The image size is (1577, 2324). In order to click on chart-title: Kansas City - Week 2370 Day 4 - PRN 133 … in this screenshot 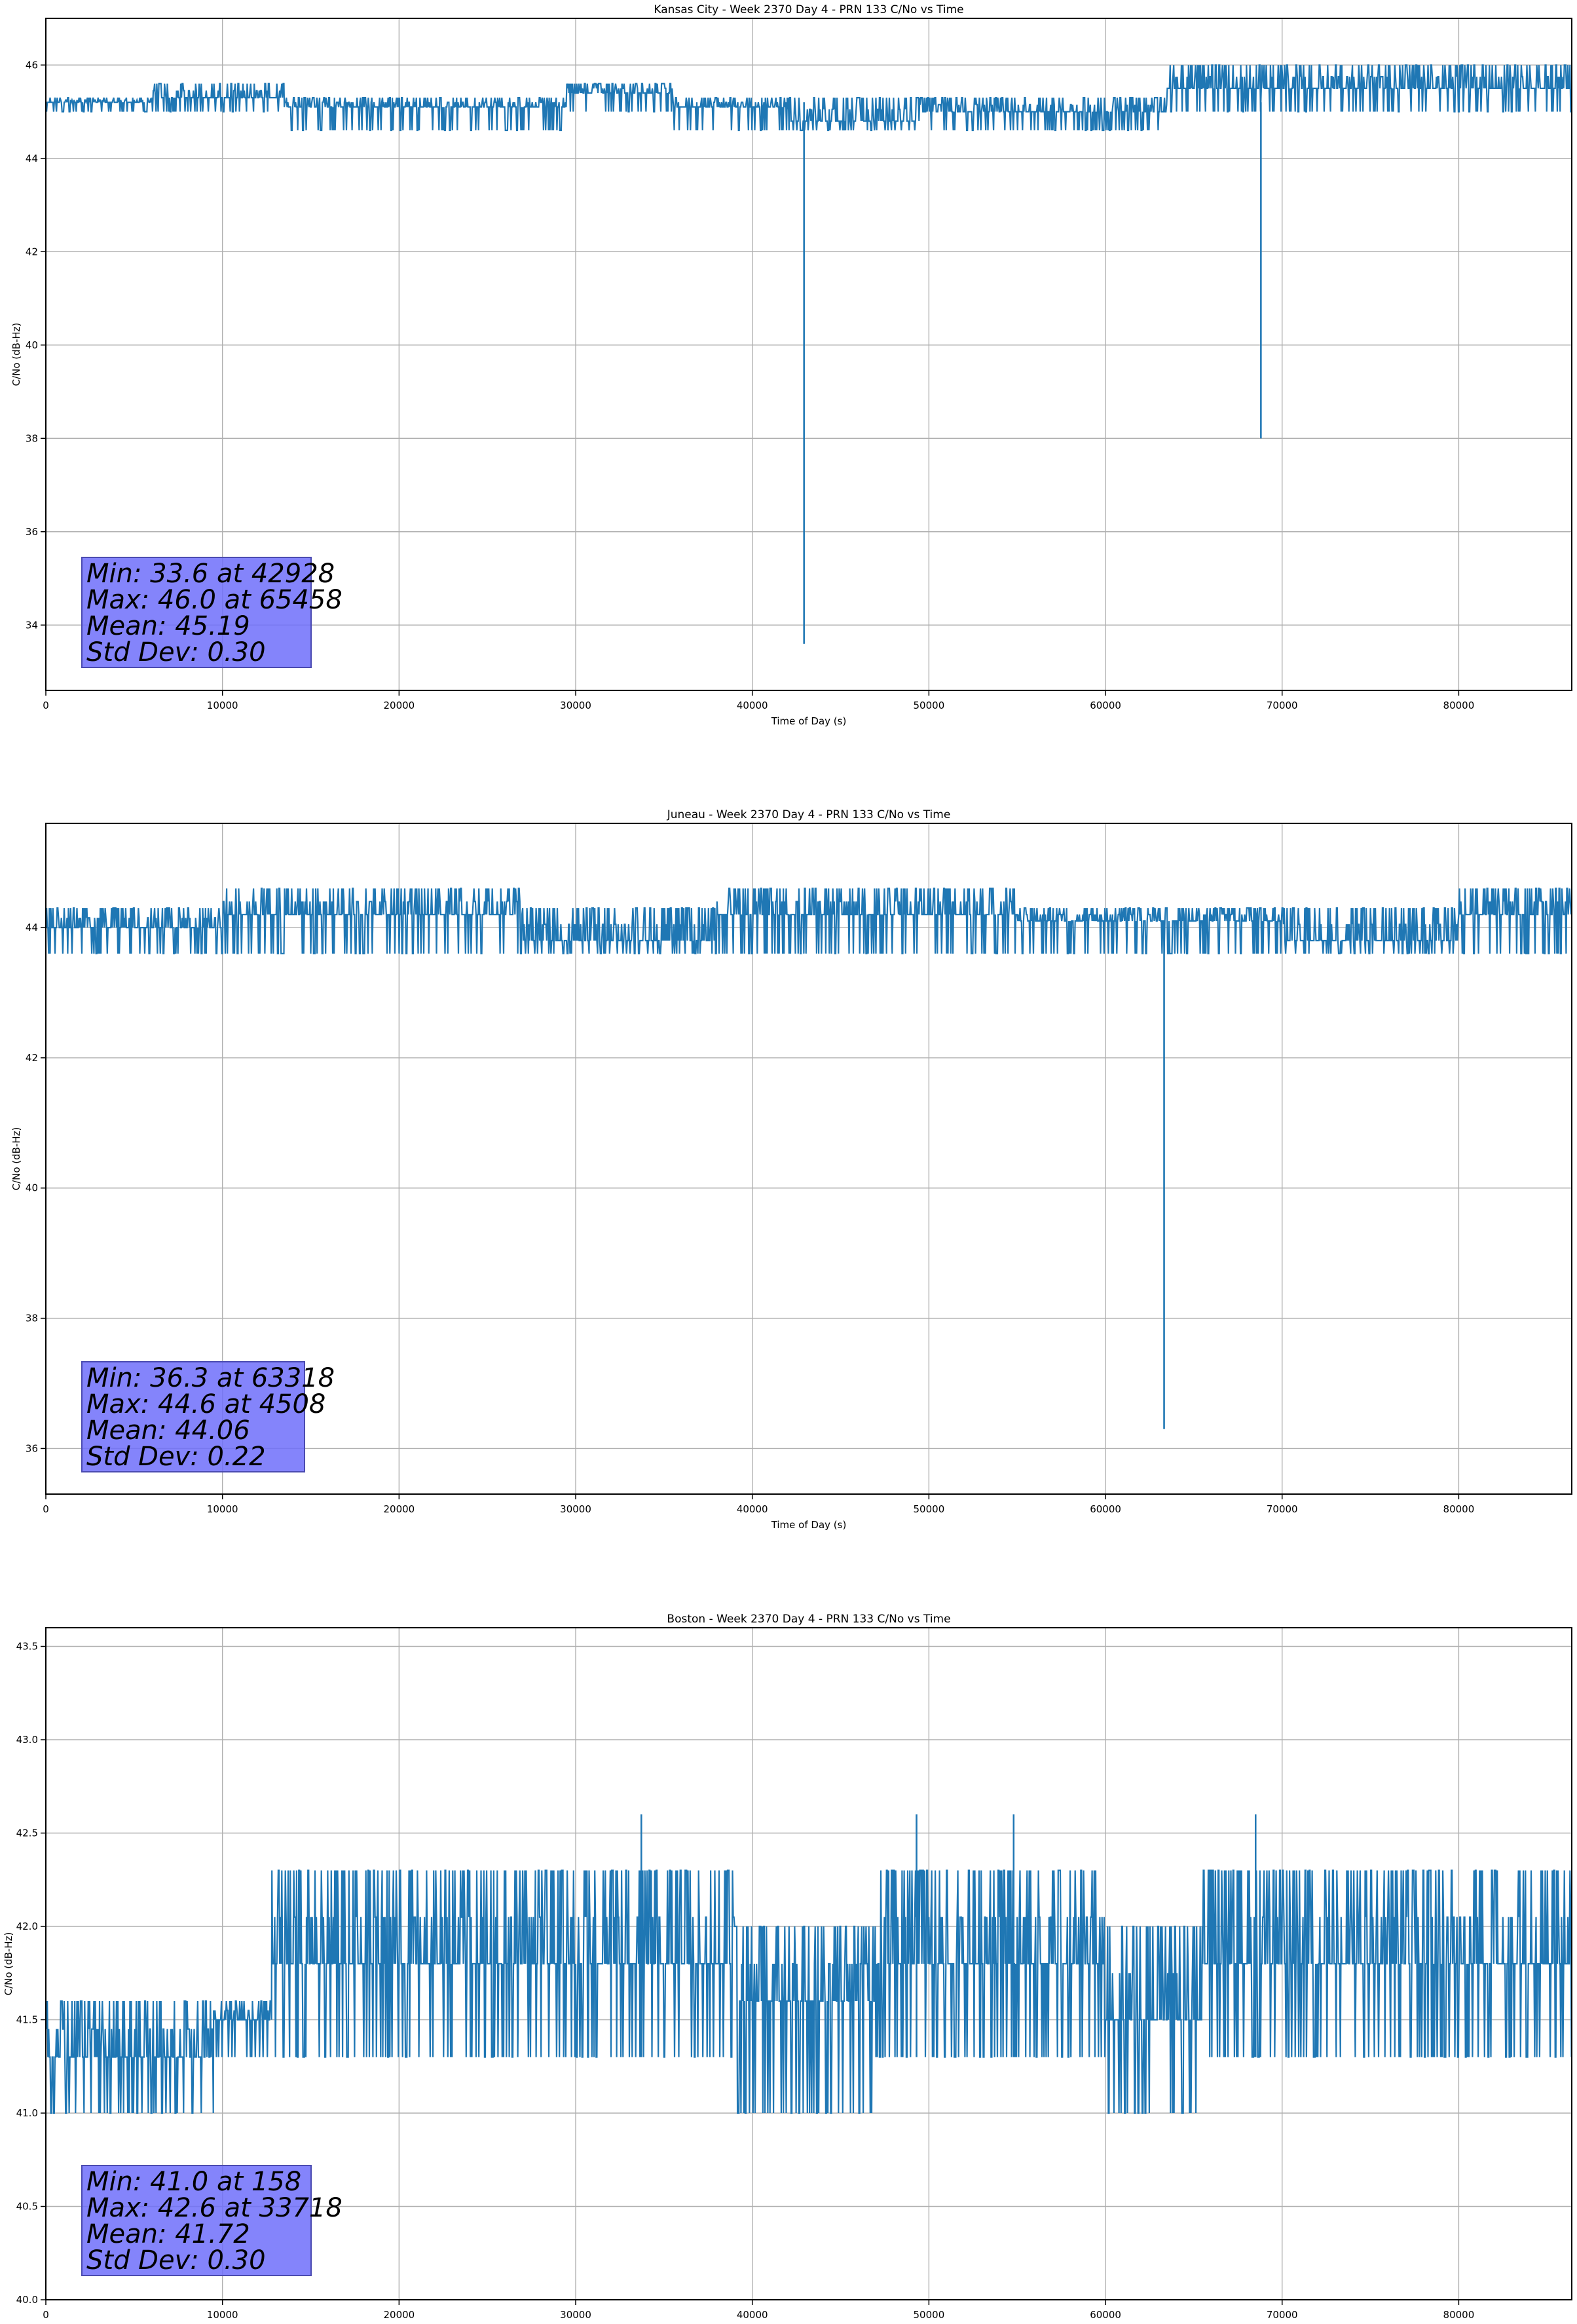, I will do `click(808, 9)`.